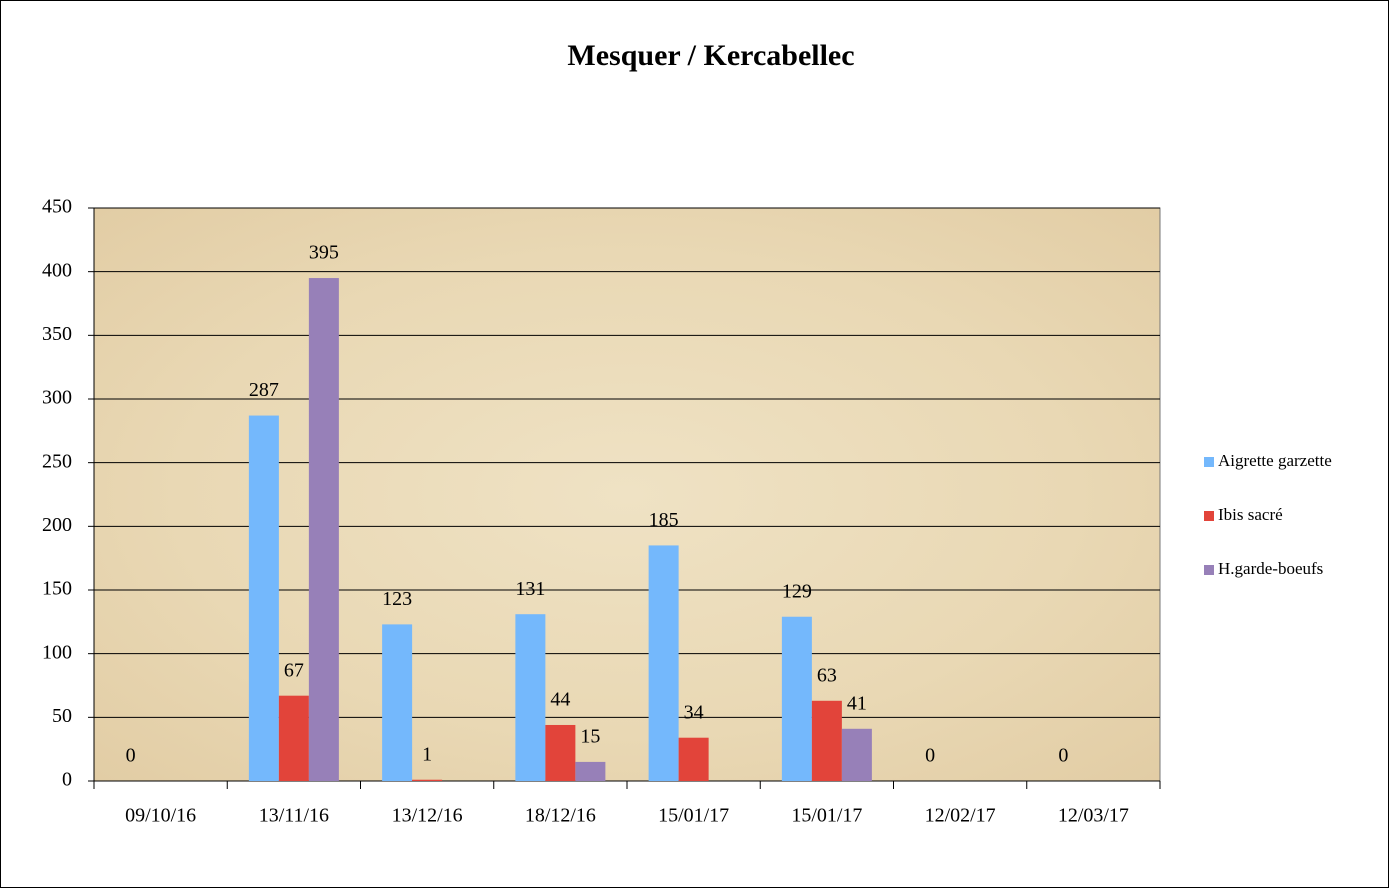  What do you see at coordinates (427, 816) in the screenshot?
I see `x-tick-label: 13/12/16` at bounding box center [427, 816].